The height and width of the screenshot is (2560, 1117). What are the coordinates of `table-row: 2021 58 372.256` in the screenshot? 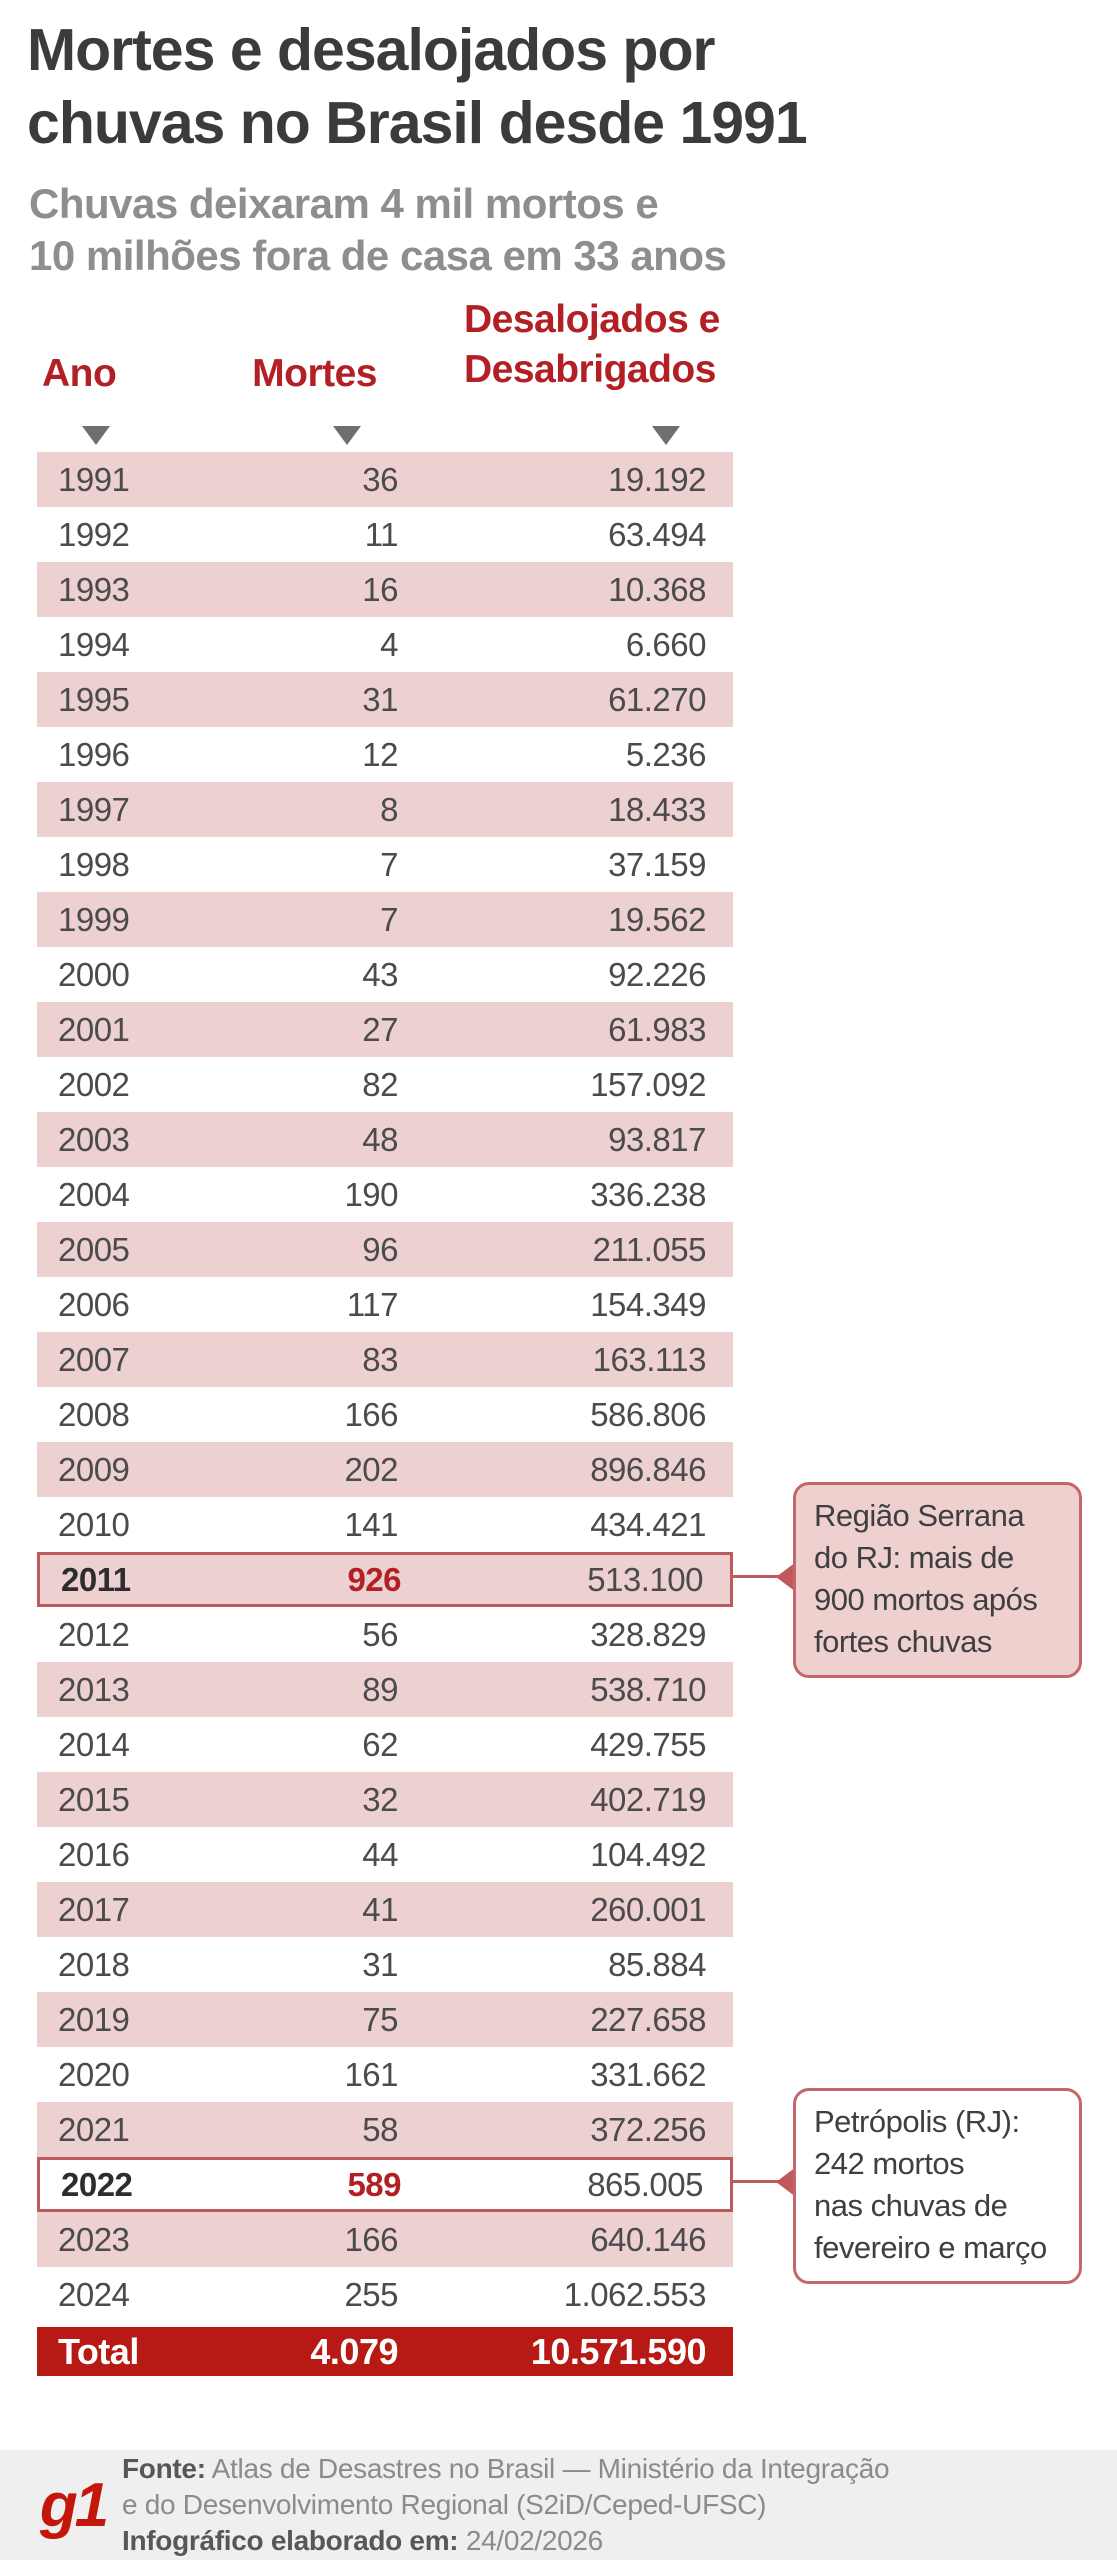 It's located at (385, 2129).